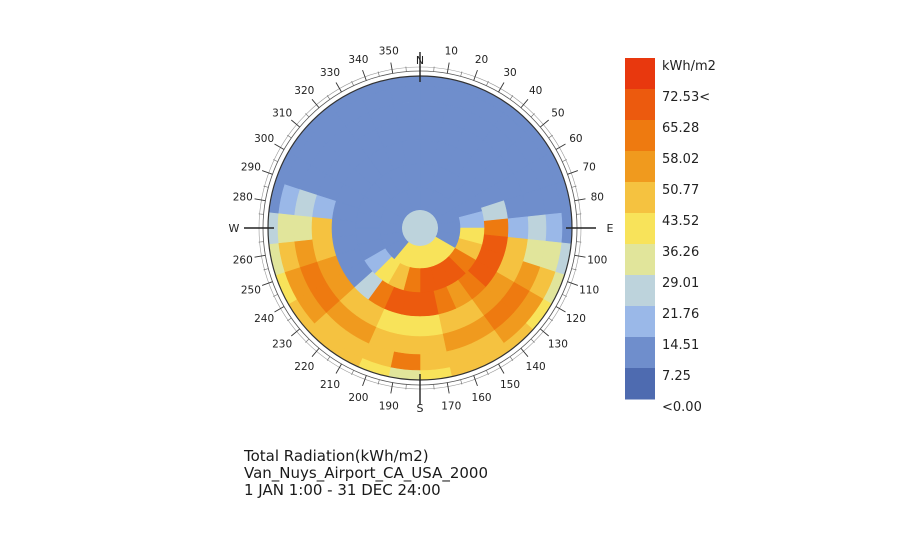 The width and height of the screenshot is (900, 540). I want to click on azimuth-label: 10, so click(451, 52).